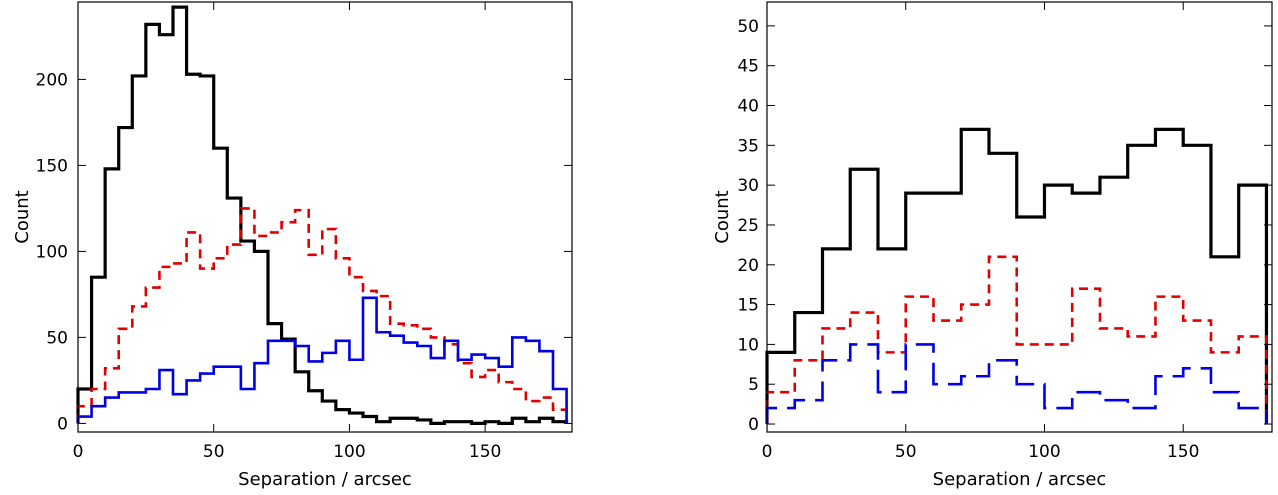 This screenshot has width=1278, height=495. I want to click on y-tick-label: 30, so click(748, 186).